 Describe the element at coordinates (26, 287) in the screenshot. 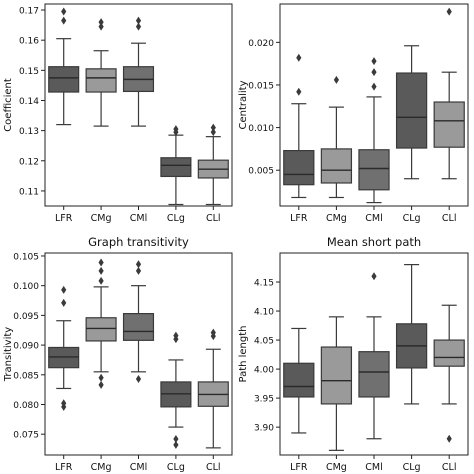

I see `y-tick-label: 0.100` at that location.